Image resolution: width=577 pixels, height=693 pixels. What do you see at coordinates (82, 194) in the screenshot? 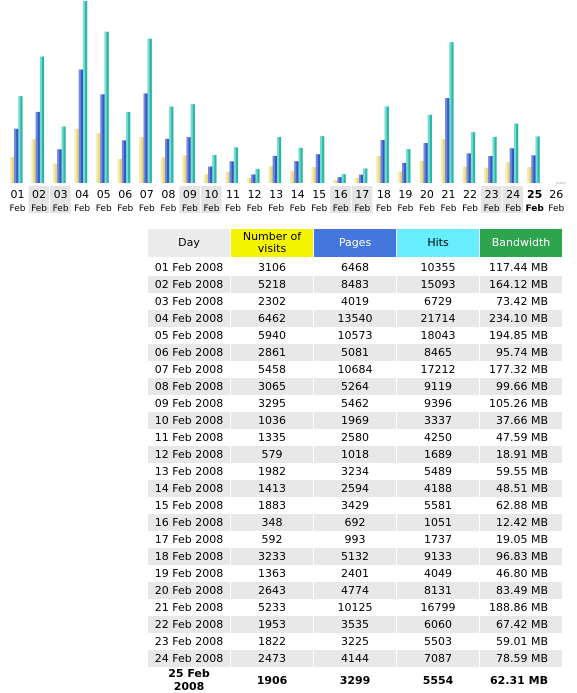
I see `x-tick-day-04: 04` at bounding box center [82, 194].